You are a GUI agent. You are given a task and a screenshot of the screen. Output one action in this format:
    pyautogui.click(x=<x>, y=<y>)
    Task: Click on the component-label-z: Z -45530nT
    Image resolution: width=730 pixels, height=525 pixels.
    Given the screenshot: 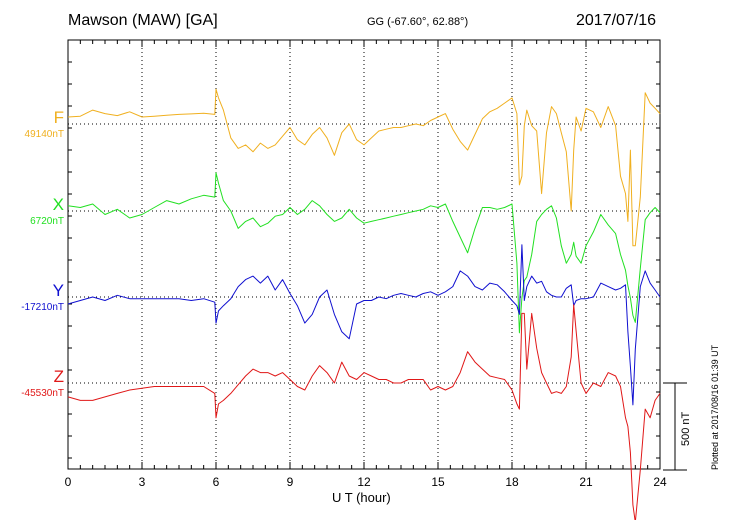 What is the action you would take?
    pyautogui.click(x=34, y=383)
    